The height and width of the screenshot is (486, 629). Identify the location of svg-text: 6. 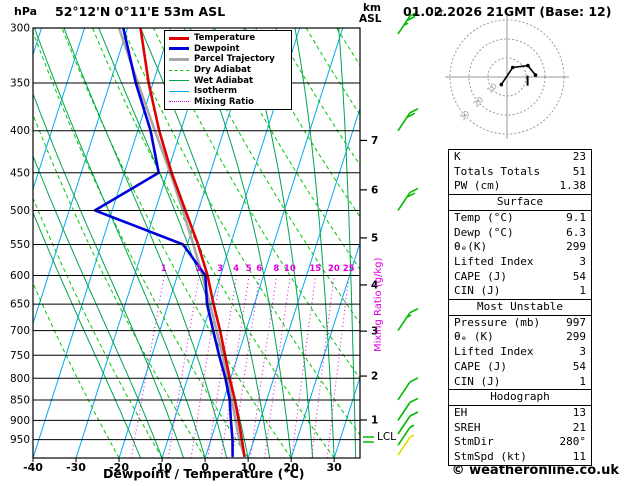
(374, 190).